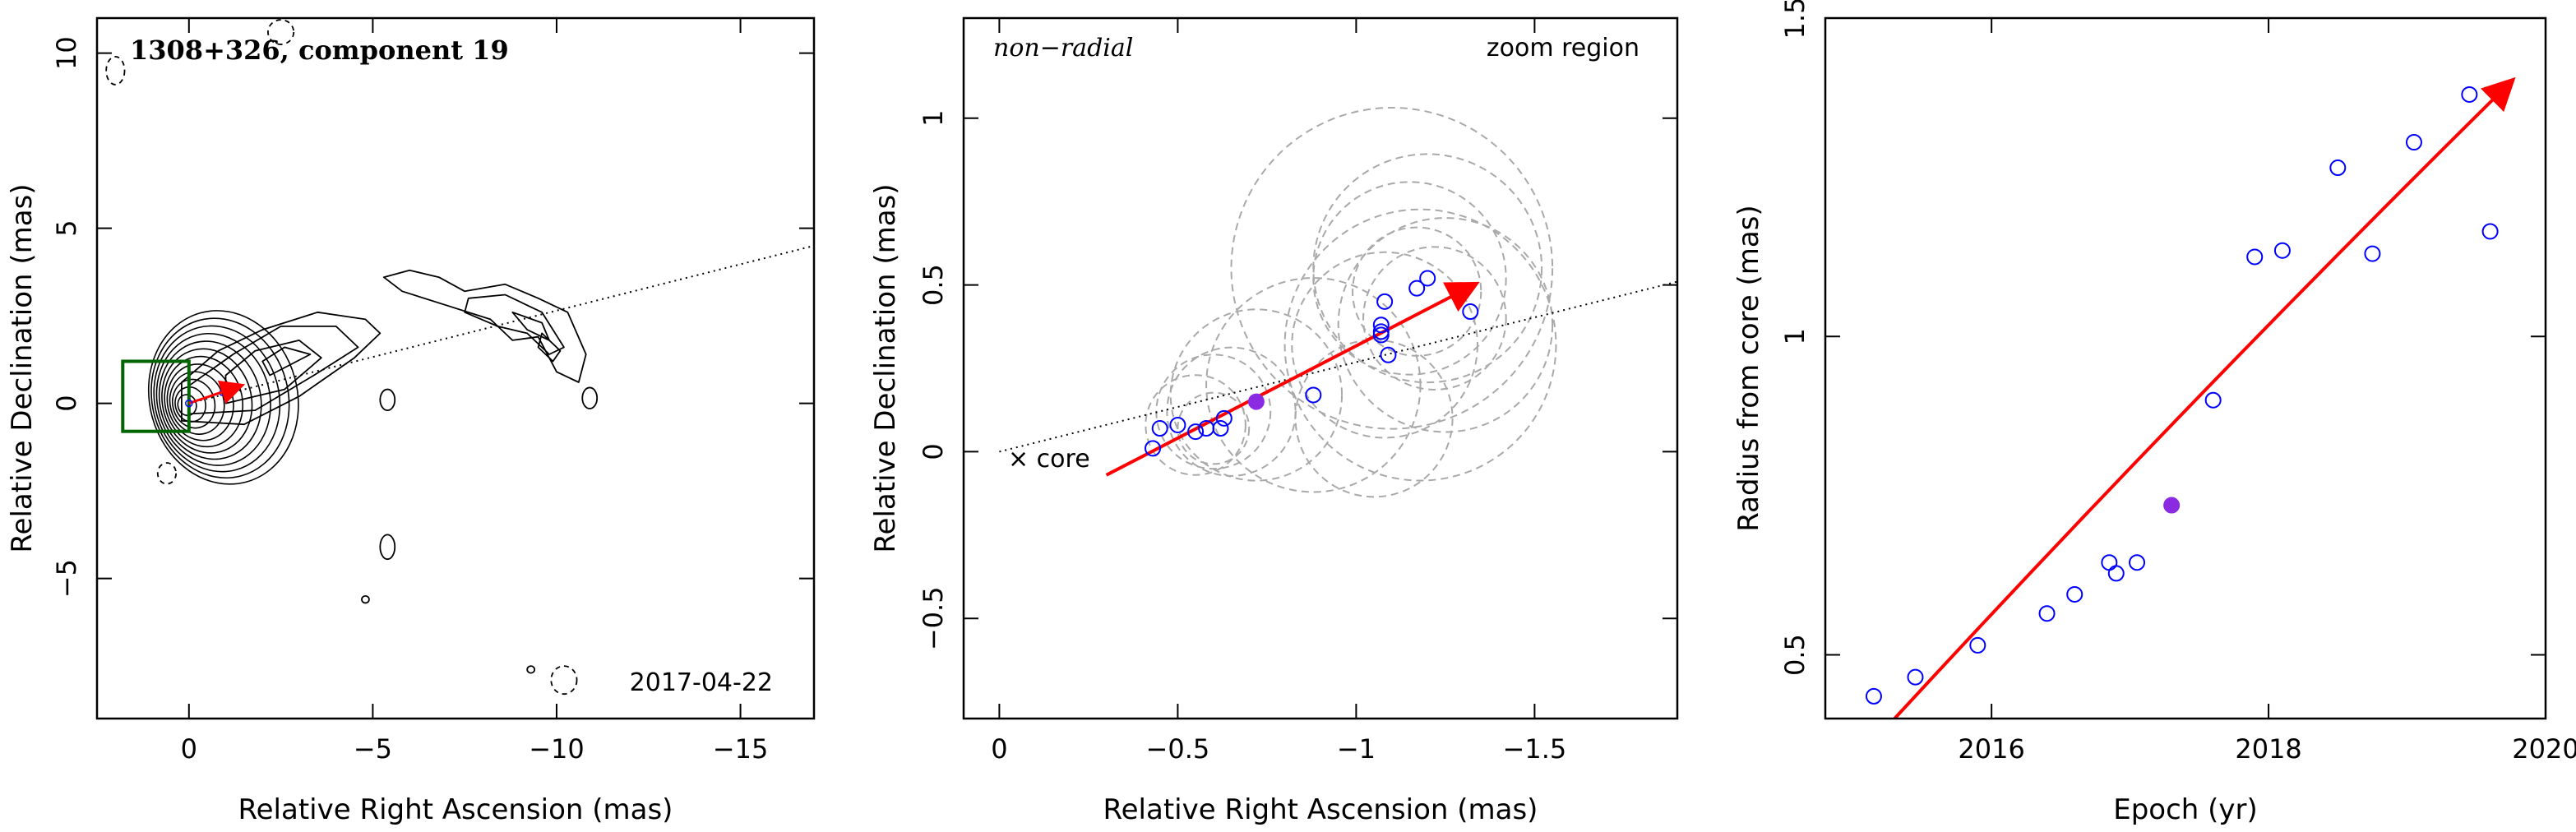 This screenshot has height=832, width=2576. Describe the element at coordinates (1320, 809) in the screenshot. I see `panel2-xlabel: Relative Right Ascension (mas)` at that location.